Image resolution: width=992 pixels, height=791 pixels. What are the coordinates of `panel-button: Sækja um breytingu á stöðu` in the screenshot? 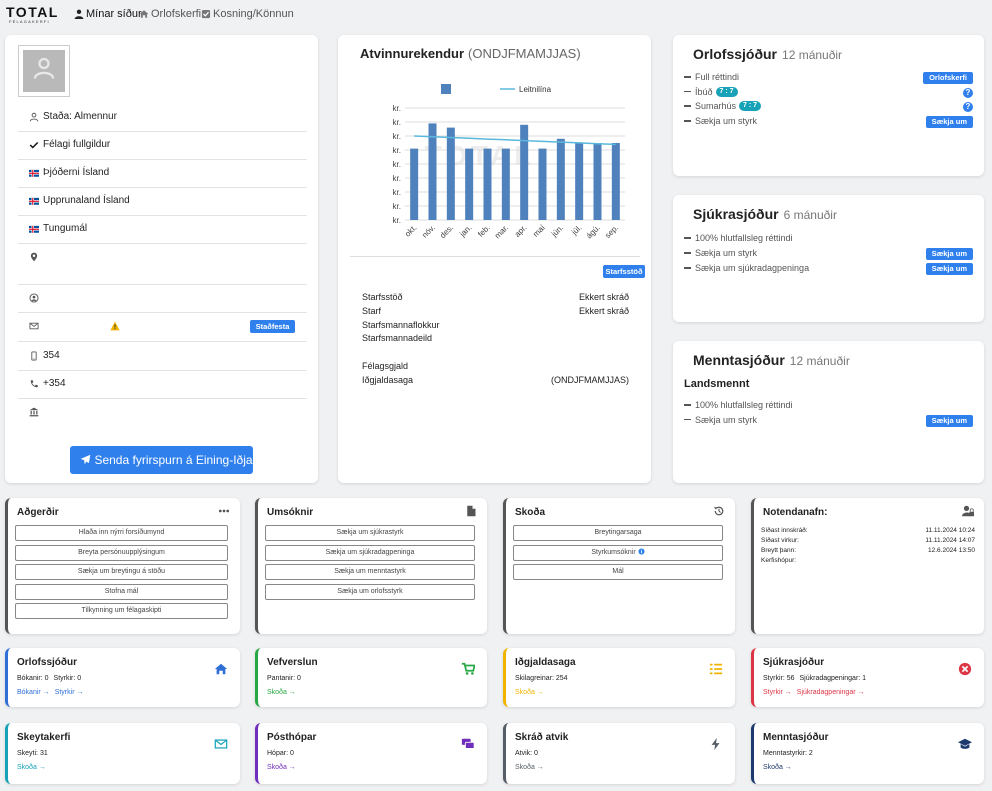 It's located at (121, 572).